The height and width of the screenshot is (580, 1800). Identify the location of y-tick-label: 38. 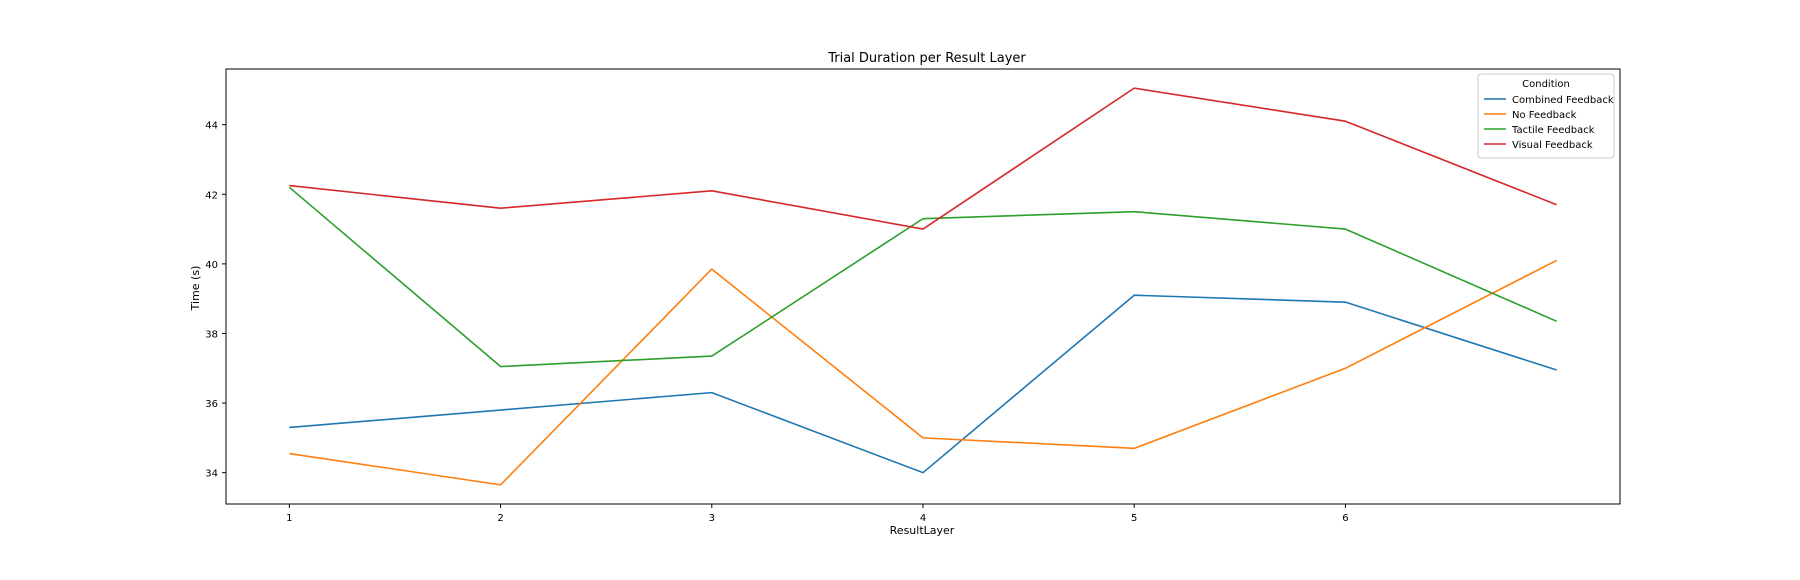
(211, 334).